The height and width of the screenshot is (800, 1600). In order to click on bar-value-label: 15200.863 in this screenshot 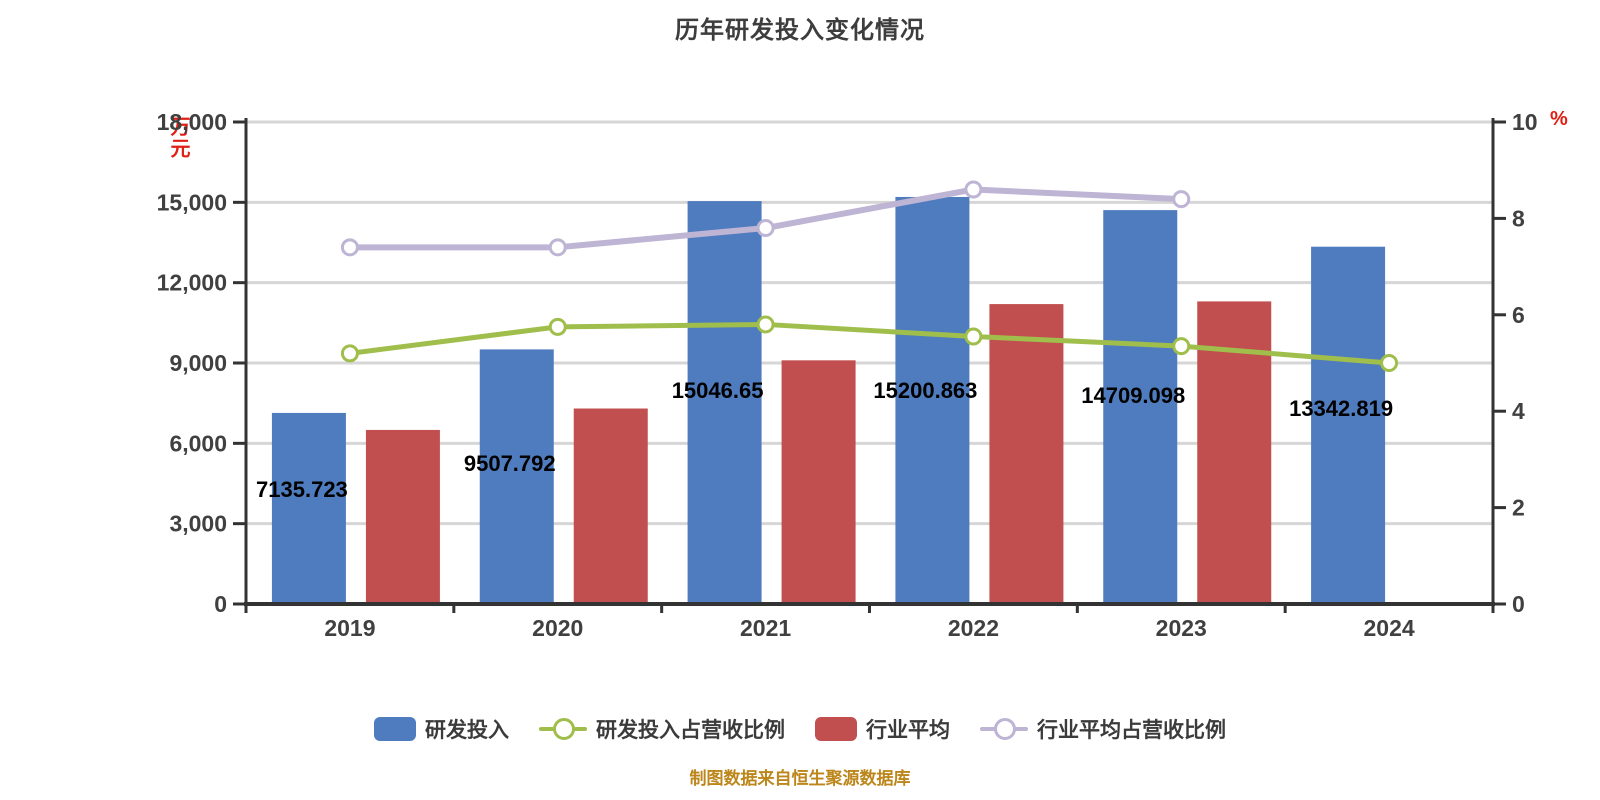, I will do `click(925, 390)`.